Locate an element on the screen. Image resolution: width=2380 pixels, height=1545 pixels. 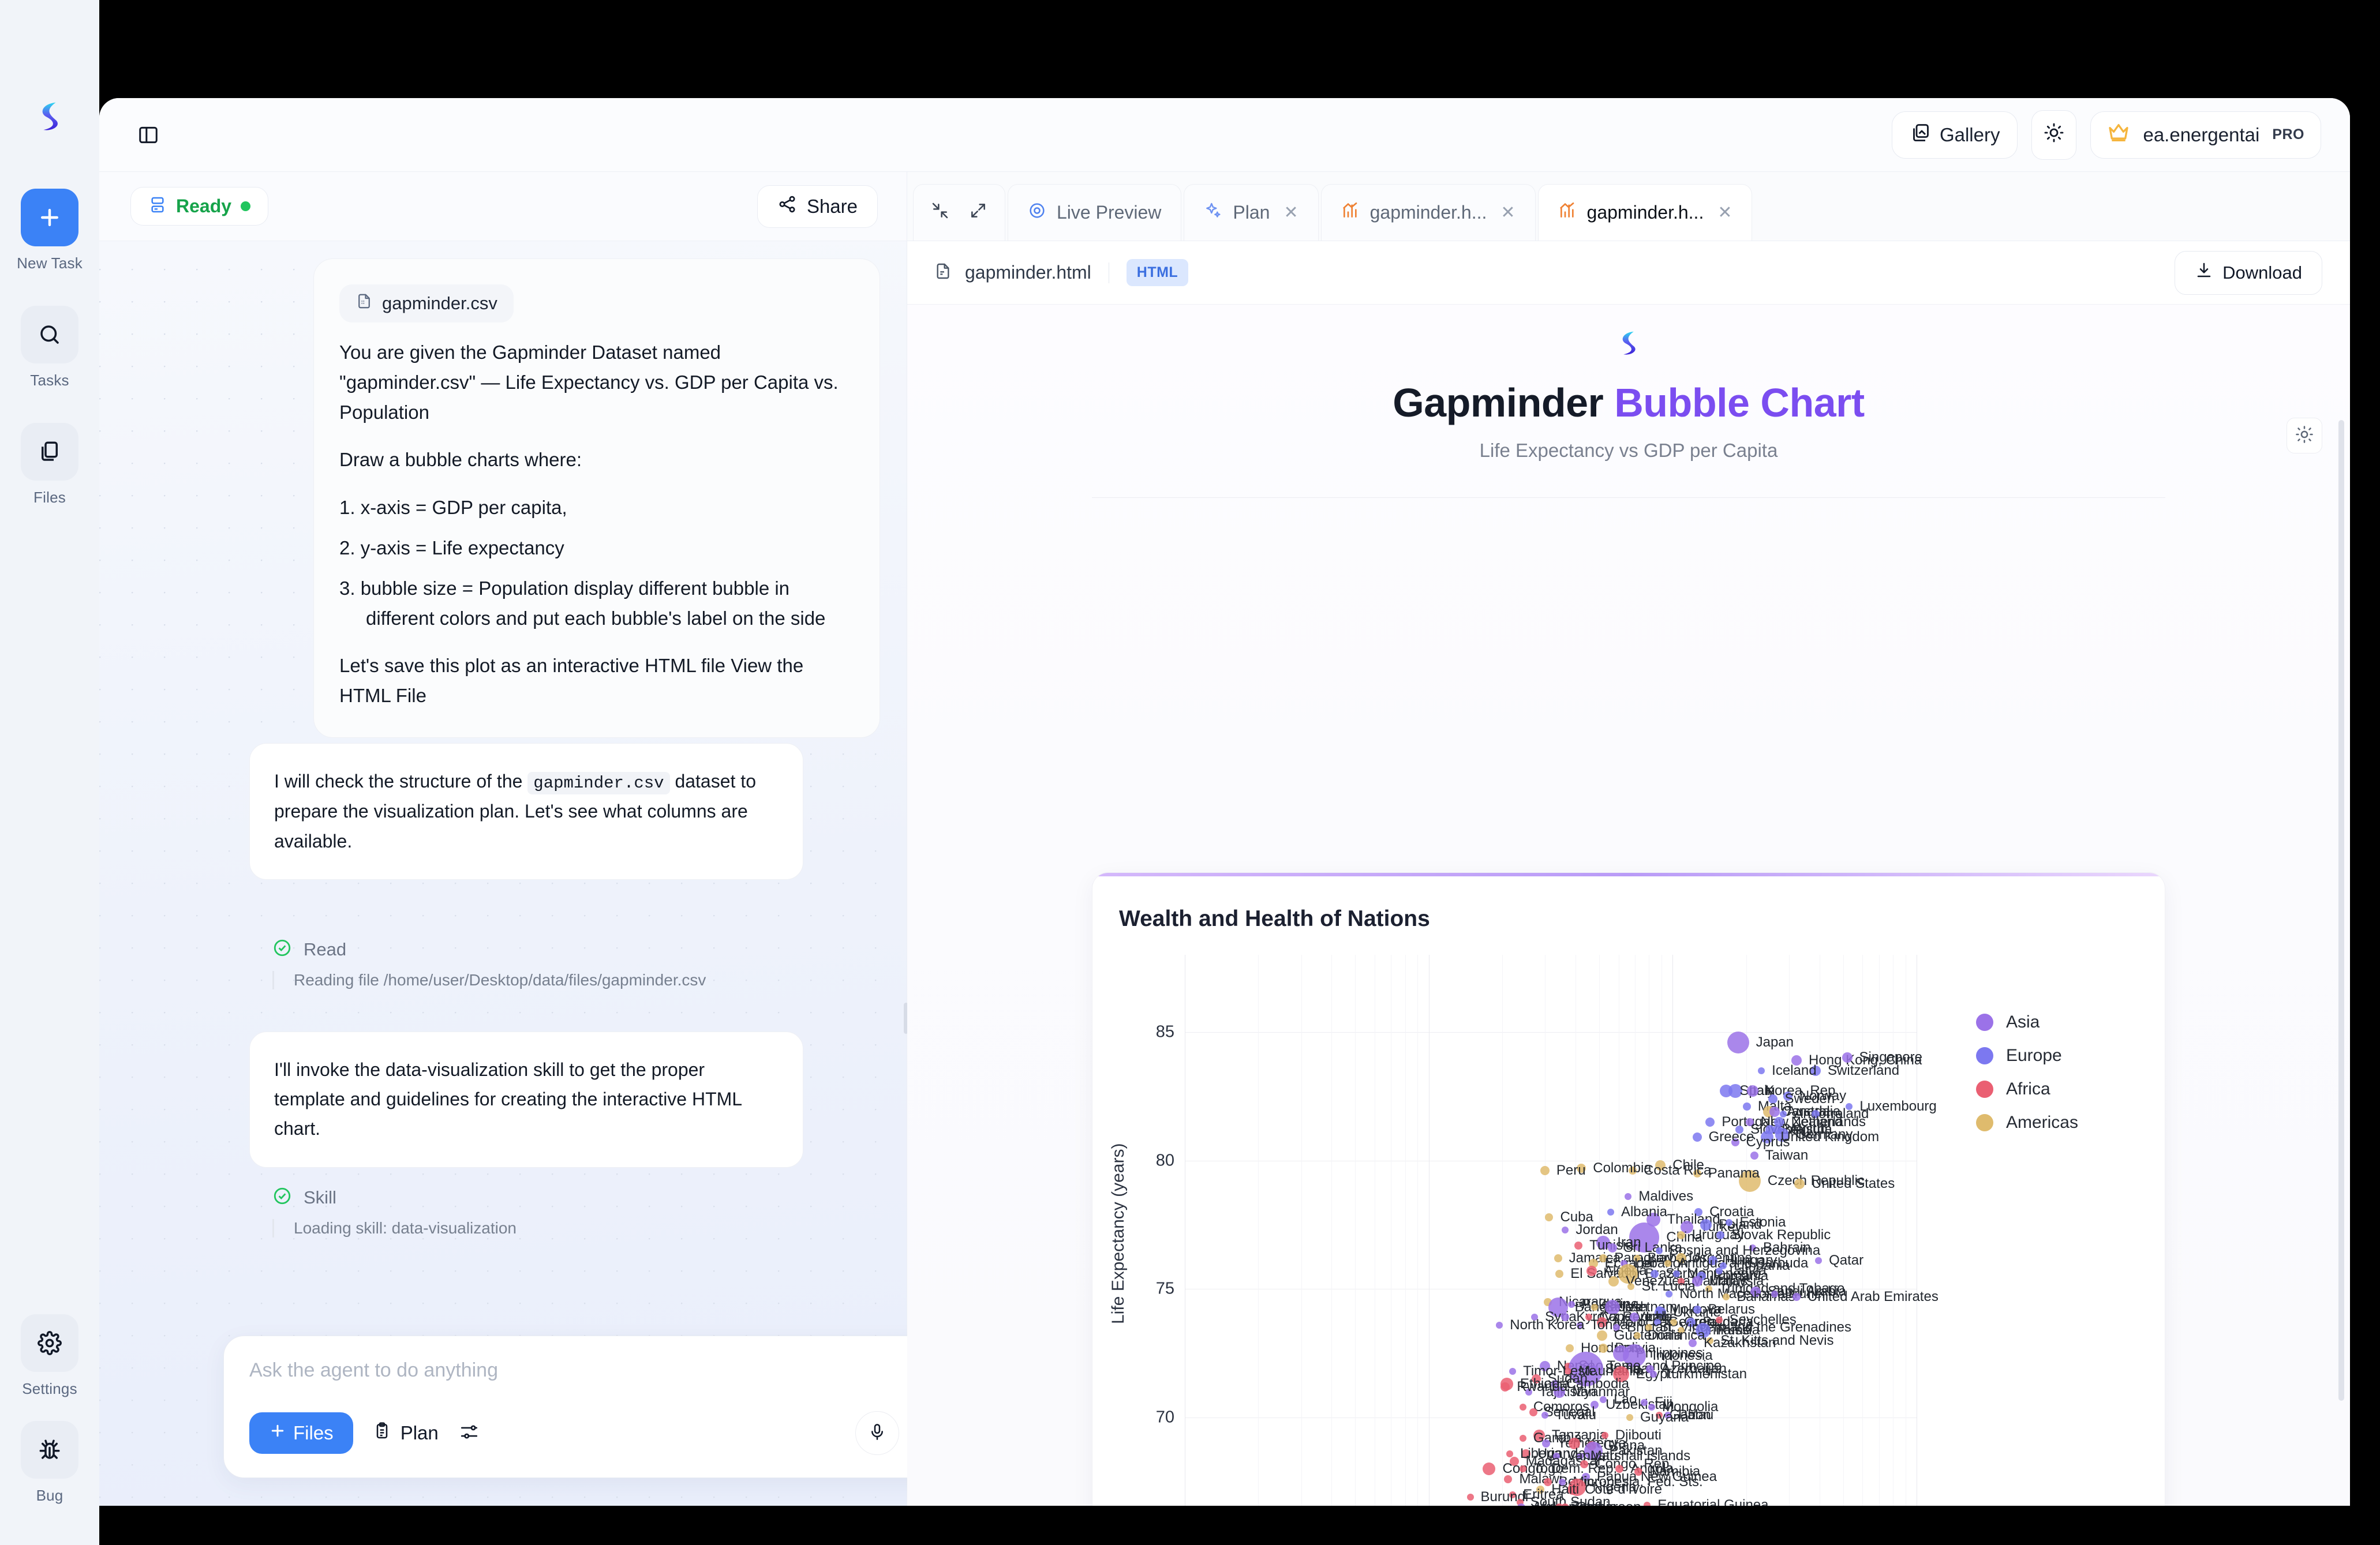
bubble-myanmar is located at coordinates (1560, 1392).